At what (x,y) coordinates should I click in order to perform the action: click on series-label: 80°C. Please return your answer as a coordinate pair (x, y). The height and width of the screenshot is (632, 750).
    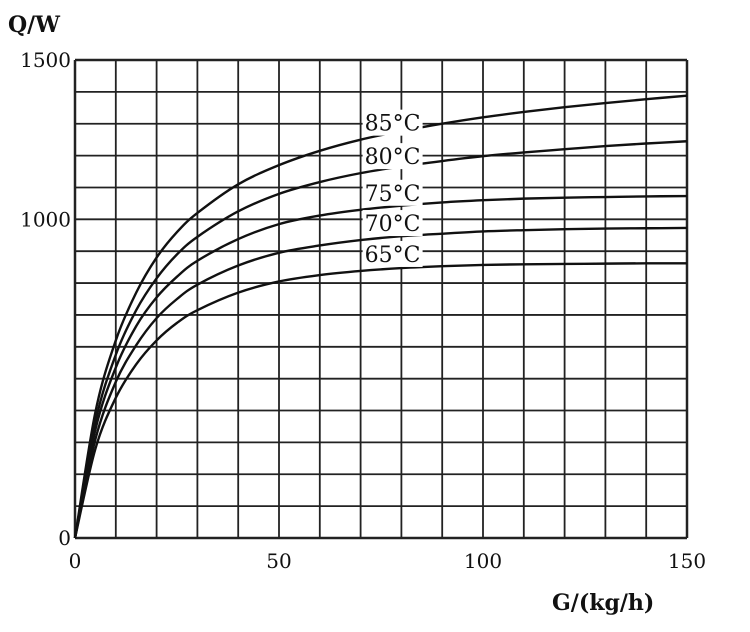
    Looking at the image, I should click on (393, 157).